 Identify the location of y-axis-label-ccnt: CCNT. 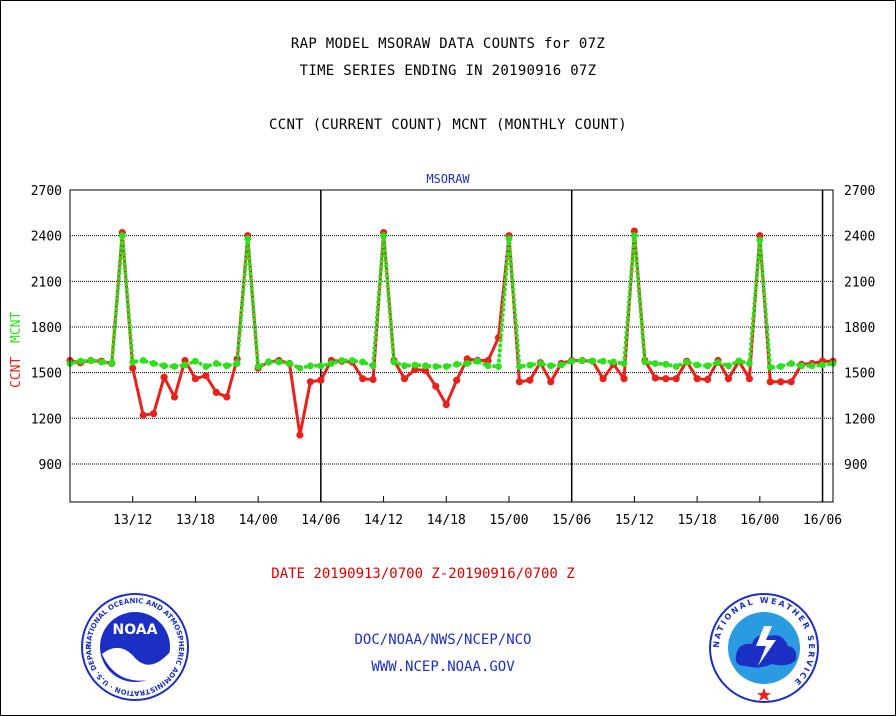
(16, 372).